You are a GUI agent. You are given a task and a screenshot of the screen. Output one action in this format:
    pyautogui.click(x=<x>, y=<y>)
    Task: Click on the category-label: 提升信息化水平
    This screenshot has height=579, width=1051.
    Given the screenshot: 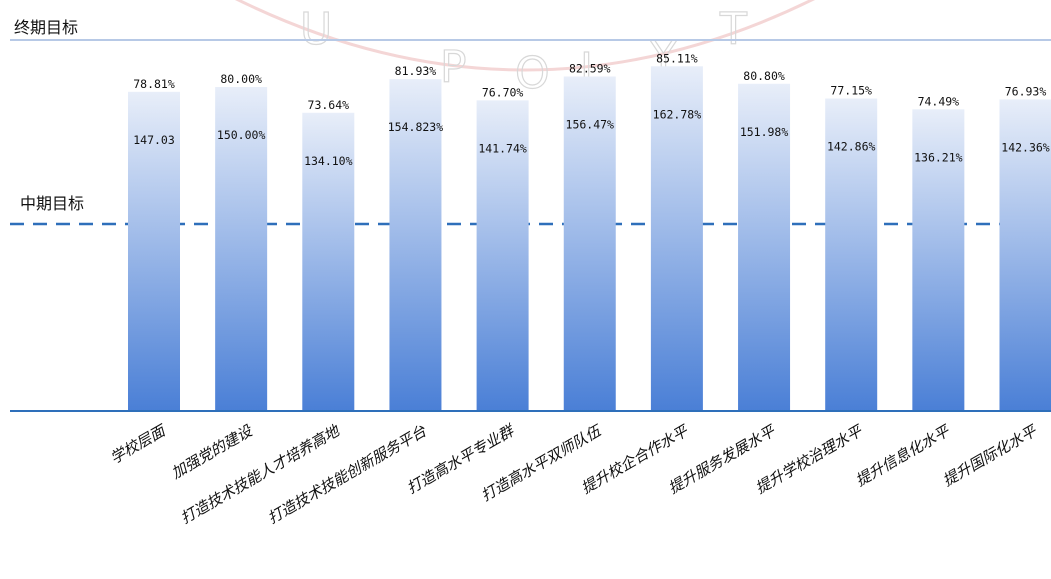 What is the action you would take?
    pyautogui.click(x=903, y=455)
    